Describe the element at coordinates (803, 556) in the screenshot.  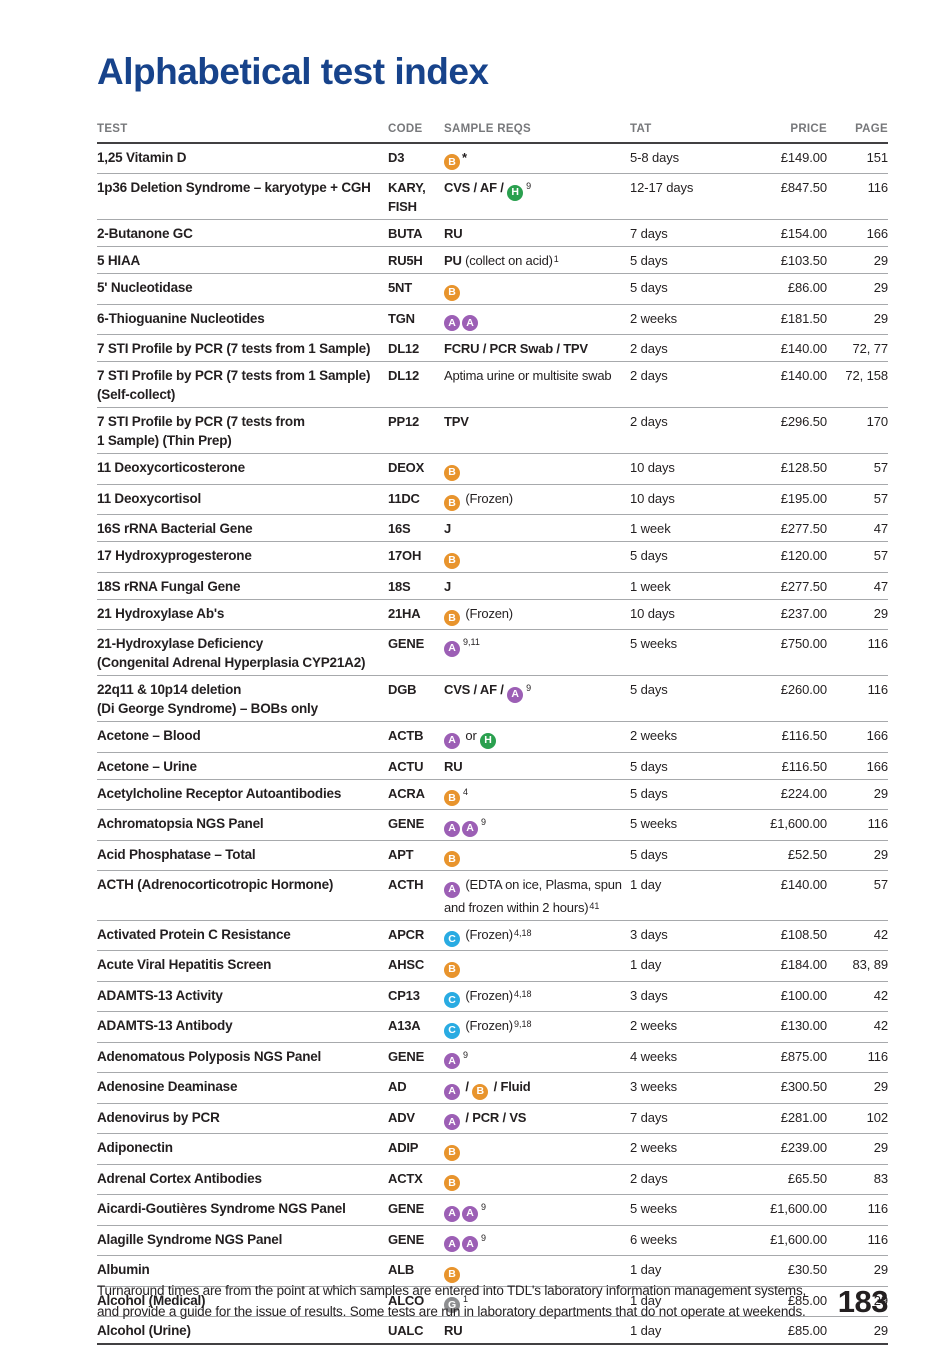
I see `price-cell: £120.00` at that location.